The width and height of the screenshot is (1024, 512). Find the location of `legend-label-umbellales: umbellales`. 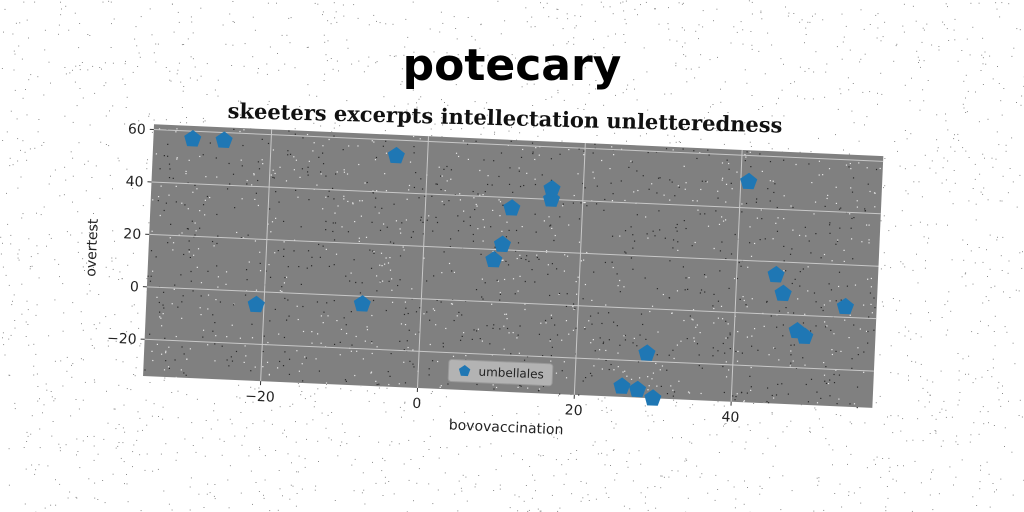

legend-label-umbellales: umbellales is located at coordinates (511, 373).